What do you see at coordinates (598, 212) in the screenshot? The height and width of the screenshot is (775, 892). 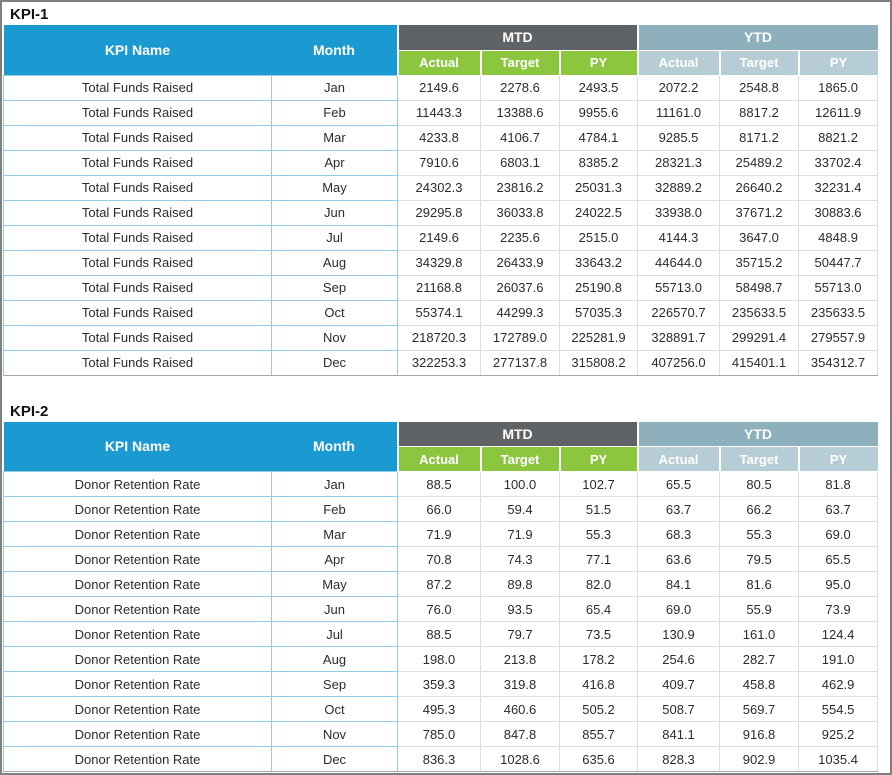 I see `value-cell: 24022.5` at bounding box center [598, 212].